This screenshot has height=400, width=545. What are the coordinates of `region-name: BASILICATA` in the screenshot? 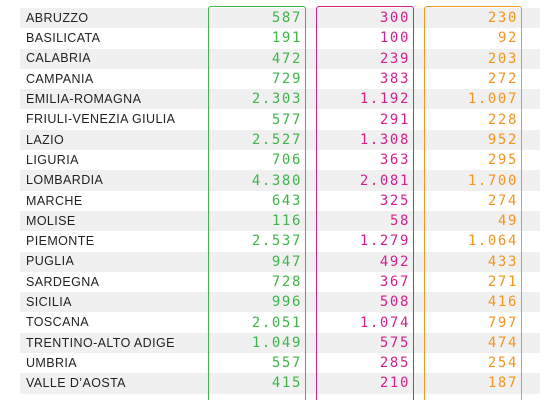 It's located at (63, 38).